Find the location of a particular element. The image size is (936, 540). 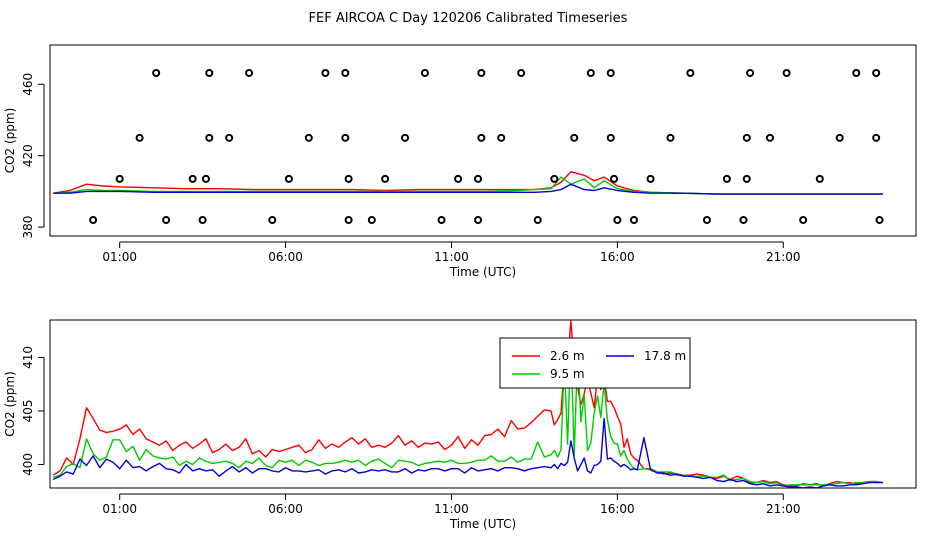

y-tick-label: 460 is located at coordinates (28, 84).